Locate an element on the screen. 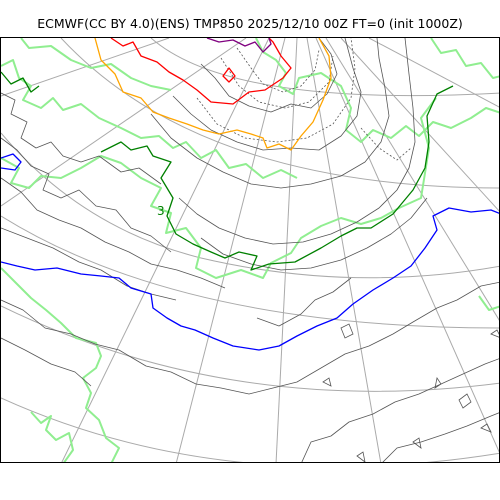 The height and width of the screenshot is (500, 500). isotherm-0-line is located at coordinates (11, 162).